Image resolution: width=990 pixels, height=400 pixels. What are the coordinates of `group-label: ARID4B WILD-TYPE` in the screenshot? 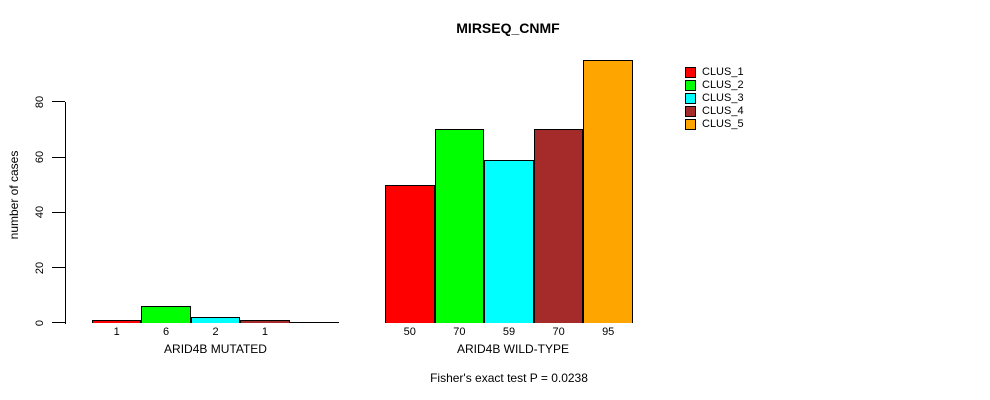 It's located at (513, 349).